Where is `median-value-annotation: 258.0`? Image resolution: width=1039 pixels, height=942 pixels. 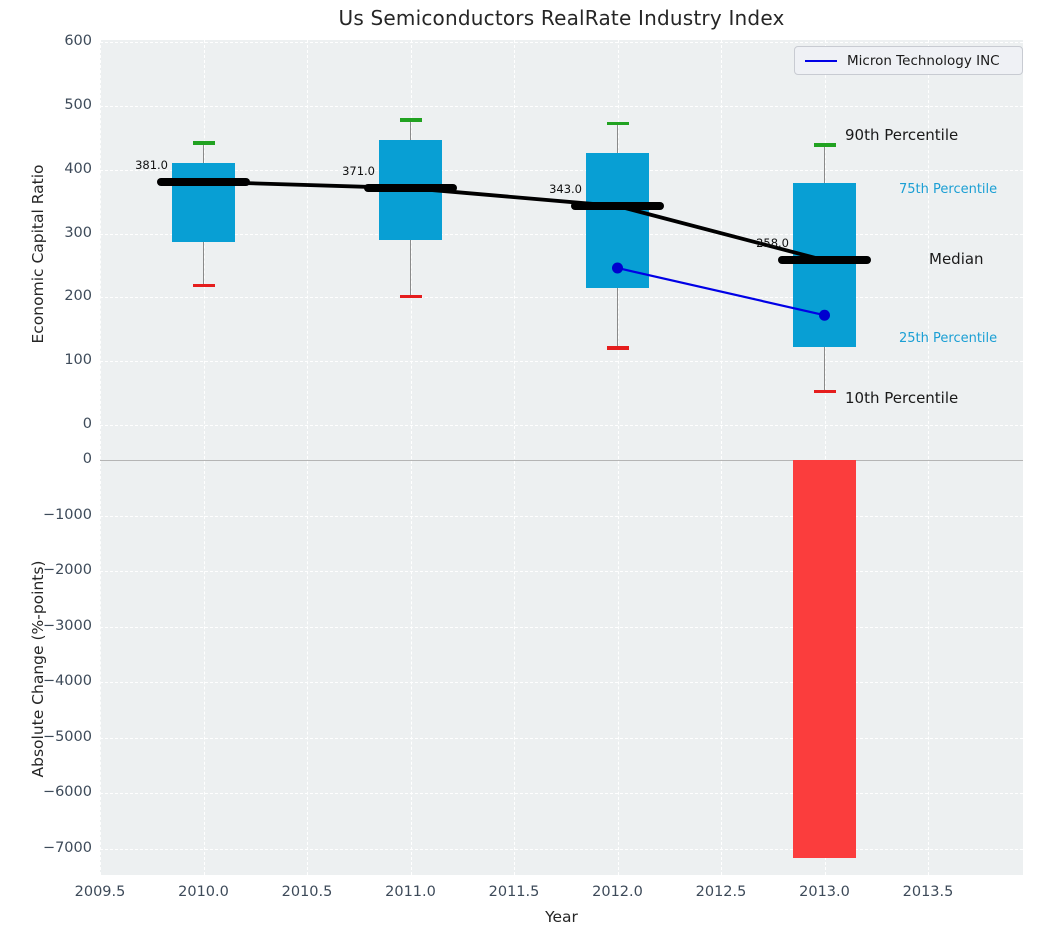 median-value-annotation: 258.0 is located at coordinates (772, 243).